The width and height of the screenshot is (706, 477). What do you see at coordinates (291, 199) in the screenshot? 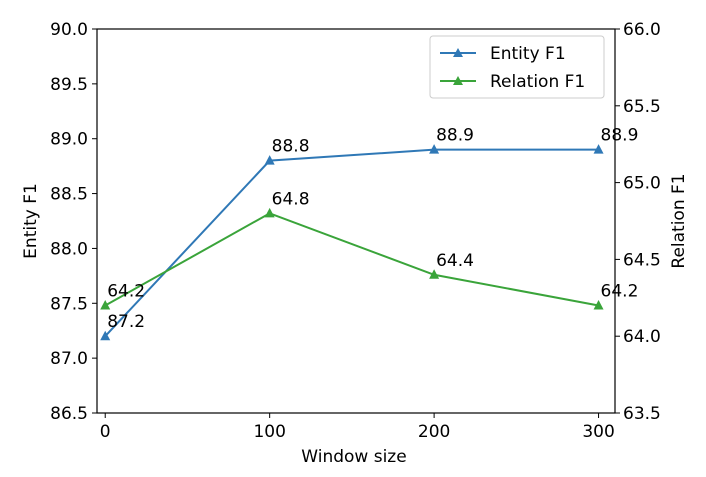
I see `relation-data-label: 64.8` at bounding box center [291, 199].